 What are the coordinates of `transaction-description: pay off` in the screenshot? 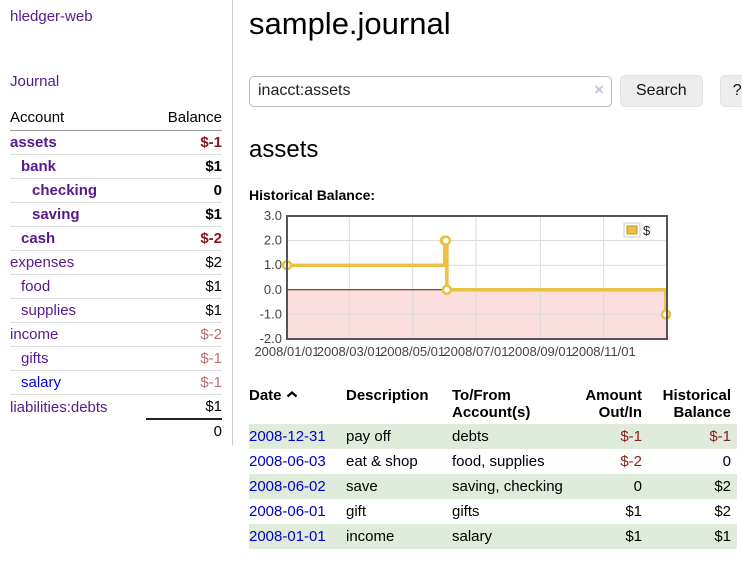 It's located at (368, 436).